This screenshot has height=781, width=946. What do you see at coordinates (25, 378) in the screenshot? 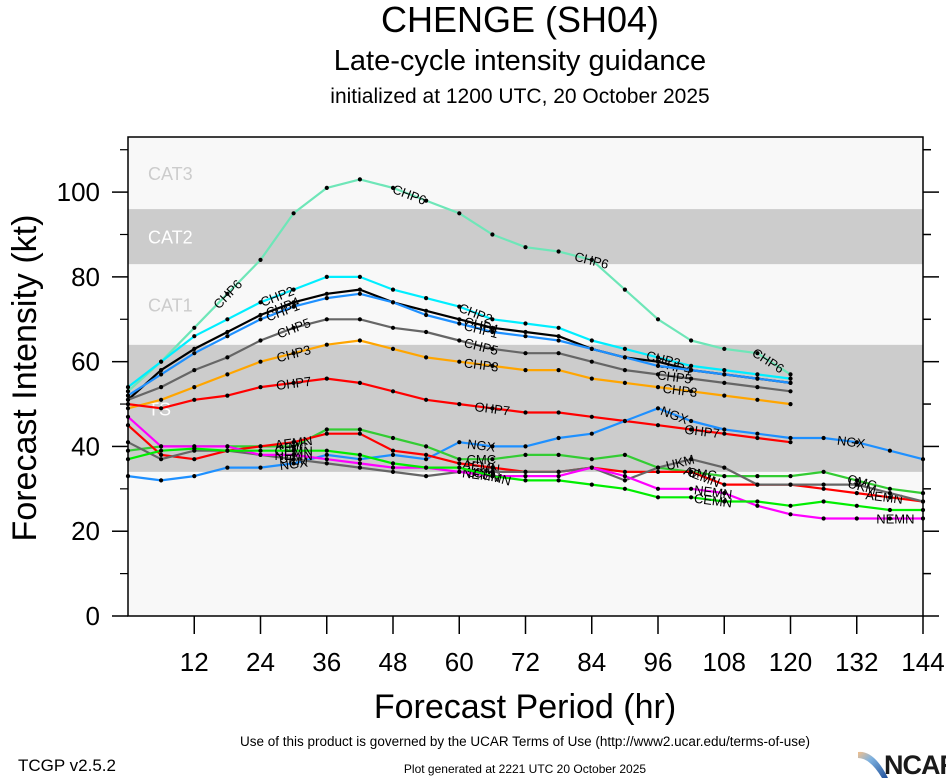
I see `y-axis-label: Forecast Intensity (kt)` at bounding box center [25, 378].